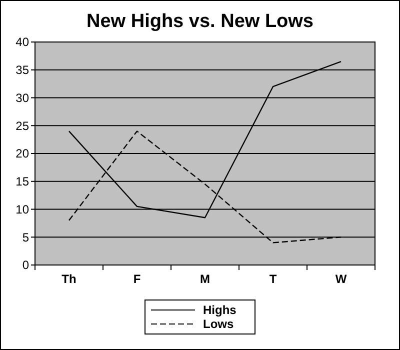  I want to click on y-tick-label: 0, so click(26, 265).